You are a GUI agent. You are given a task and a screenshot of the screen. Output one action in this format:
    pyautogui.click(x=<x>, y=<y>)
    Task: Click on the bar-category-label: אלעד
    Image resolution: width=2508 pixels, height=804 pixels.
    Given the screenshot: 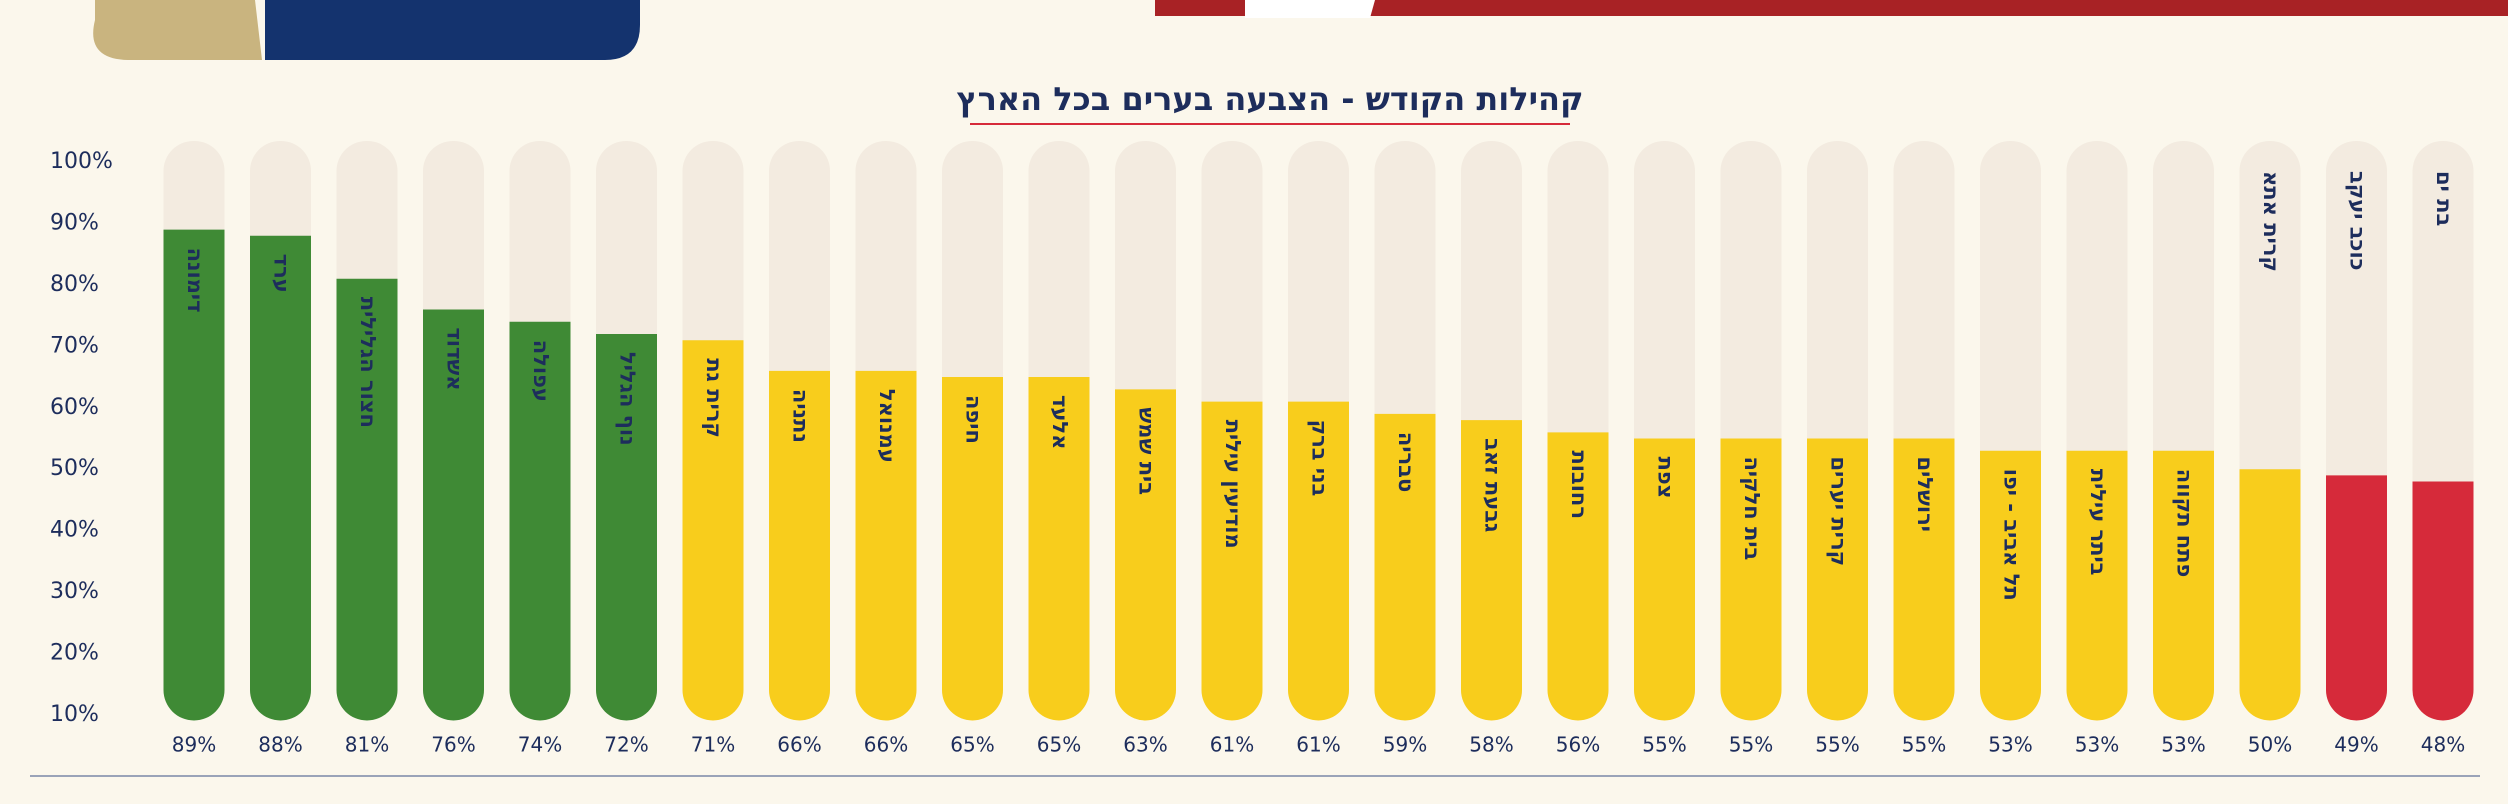 What is the action you would take?
    pyautogui.click(x=1060, y=422)
    